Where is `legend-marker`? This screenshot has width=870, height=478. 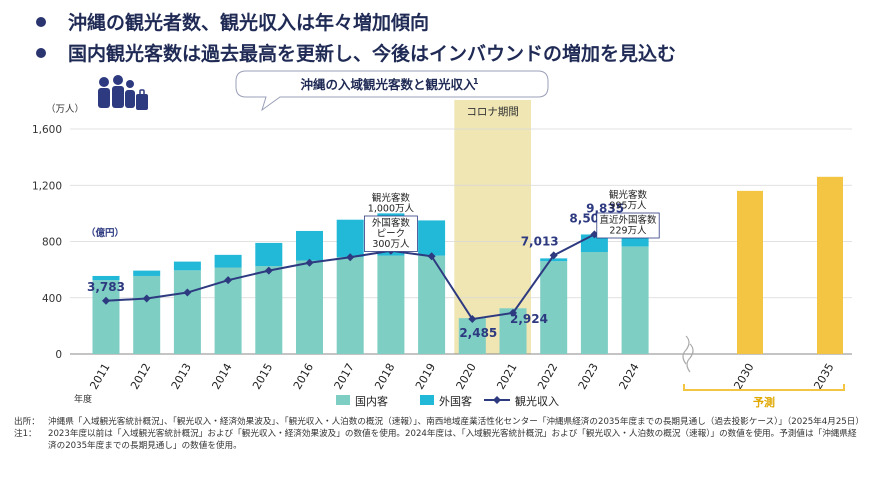 legend-marker is located at coordinates (497, 400).